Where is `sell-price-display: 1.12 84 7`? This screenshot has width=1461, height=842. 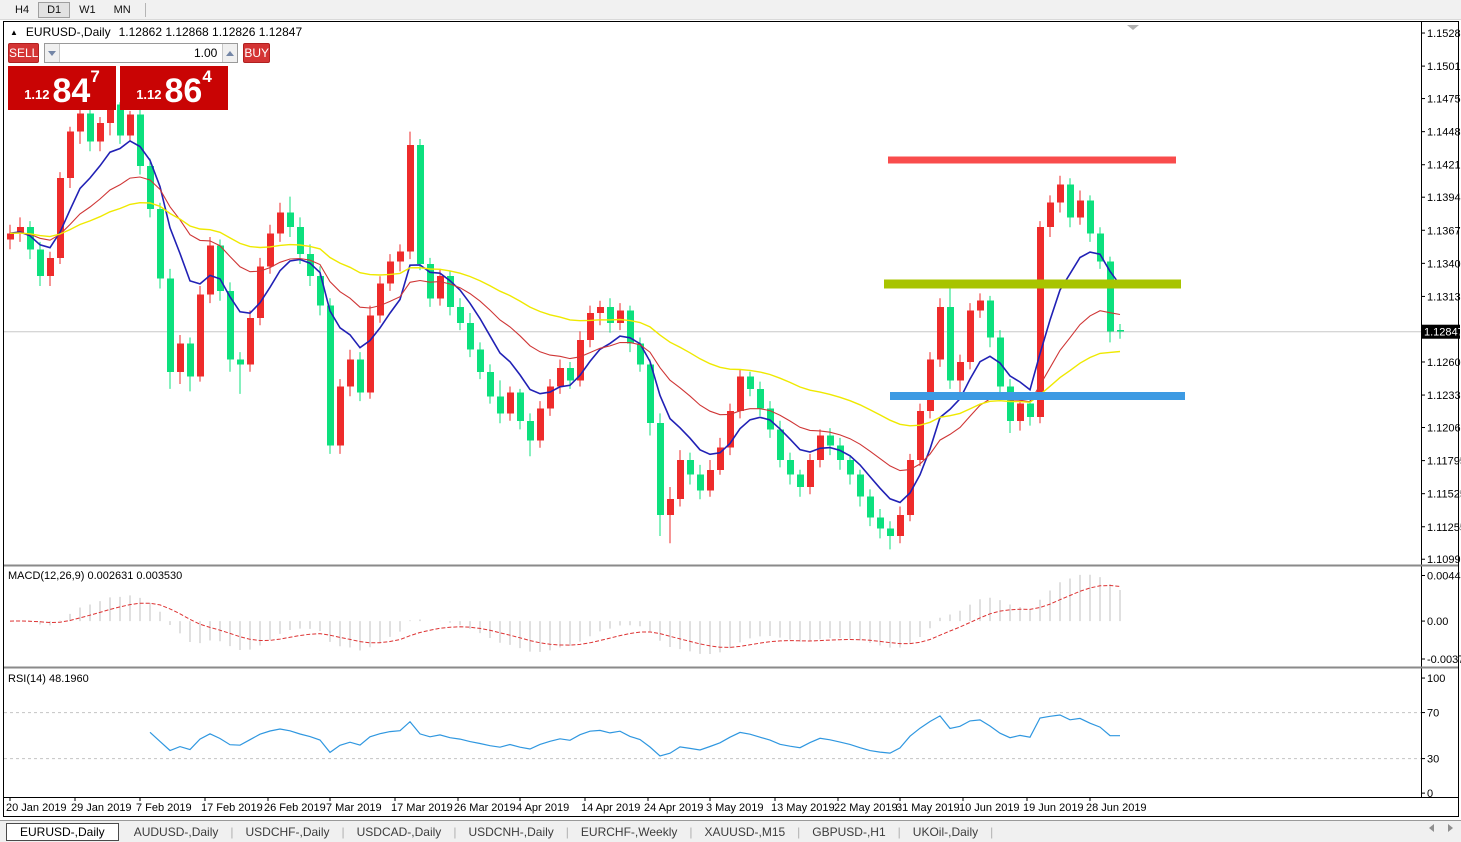
sell-price-display: 1.12 84 7 is located at coordinates (62, 88).